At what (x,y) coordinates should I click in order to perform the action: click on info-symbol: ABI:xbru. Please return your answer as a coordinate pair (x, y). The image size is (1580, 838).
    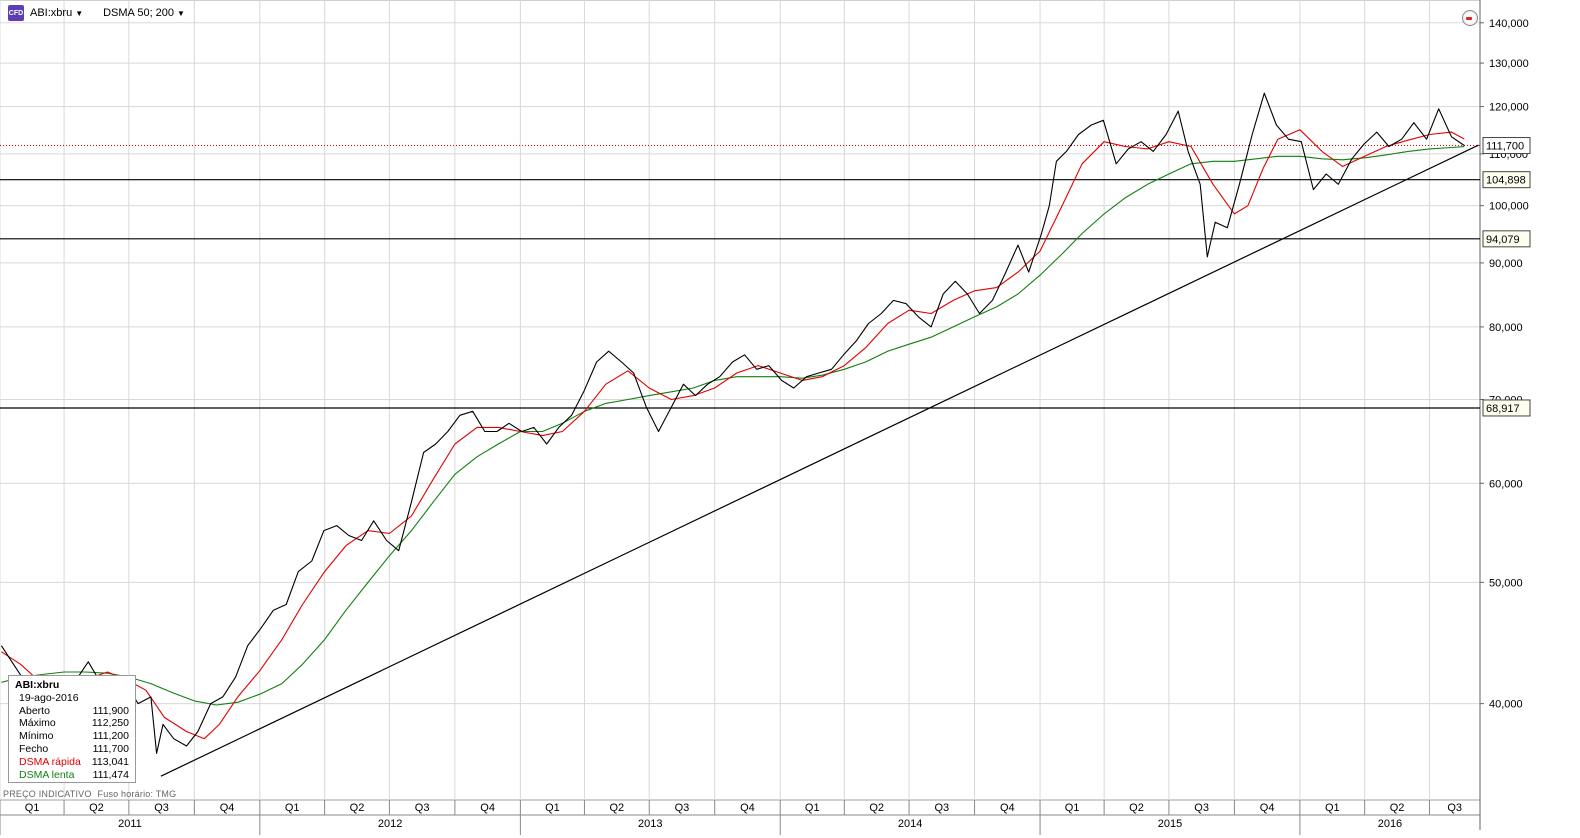
    Looking at the image, I should click on (37, 685).